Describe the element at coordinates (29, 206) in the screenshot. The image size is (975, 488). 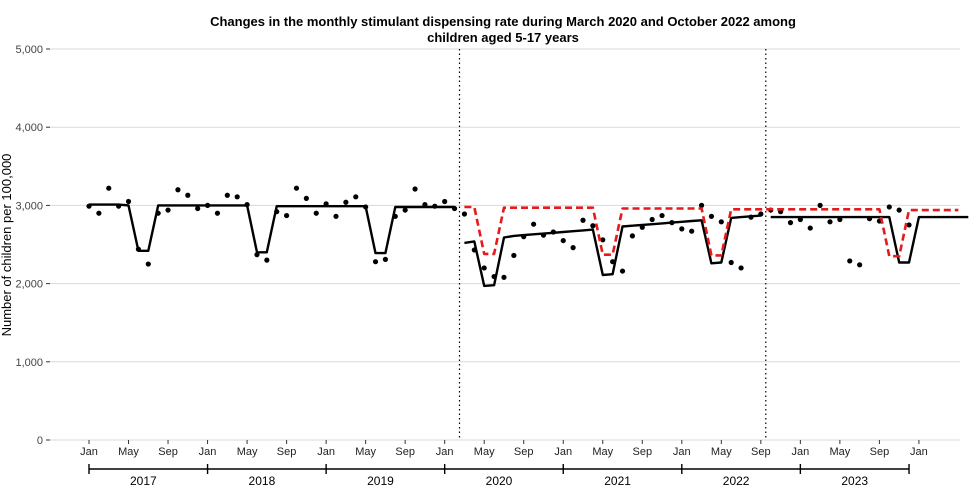
I see `y-tick-label: 3,000` at that location.